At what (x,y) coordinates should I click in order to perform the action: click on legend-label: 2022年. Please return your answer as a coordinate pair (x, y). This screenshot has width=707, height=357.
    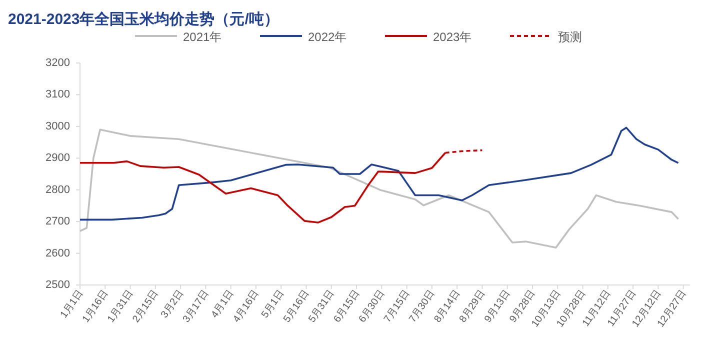
    Looking at the image, I should click on (327, 37).